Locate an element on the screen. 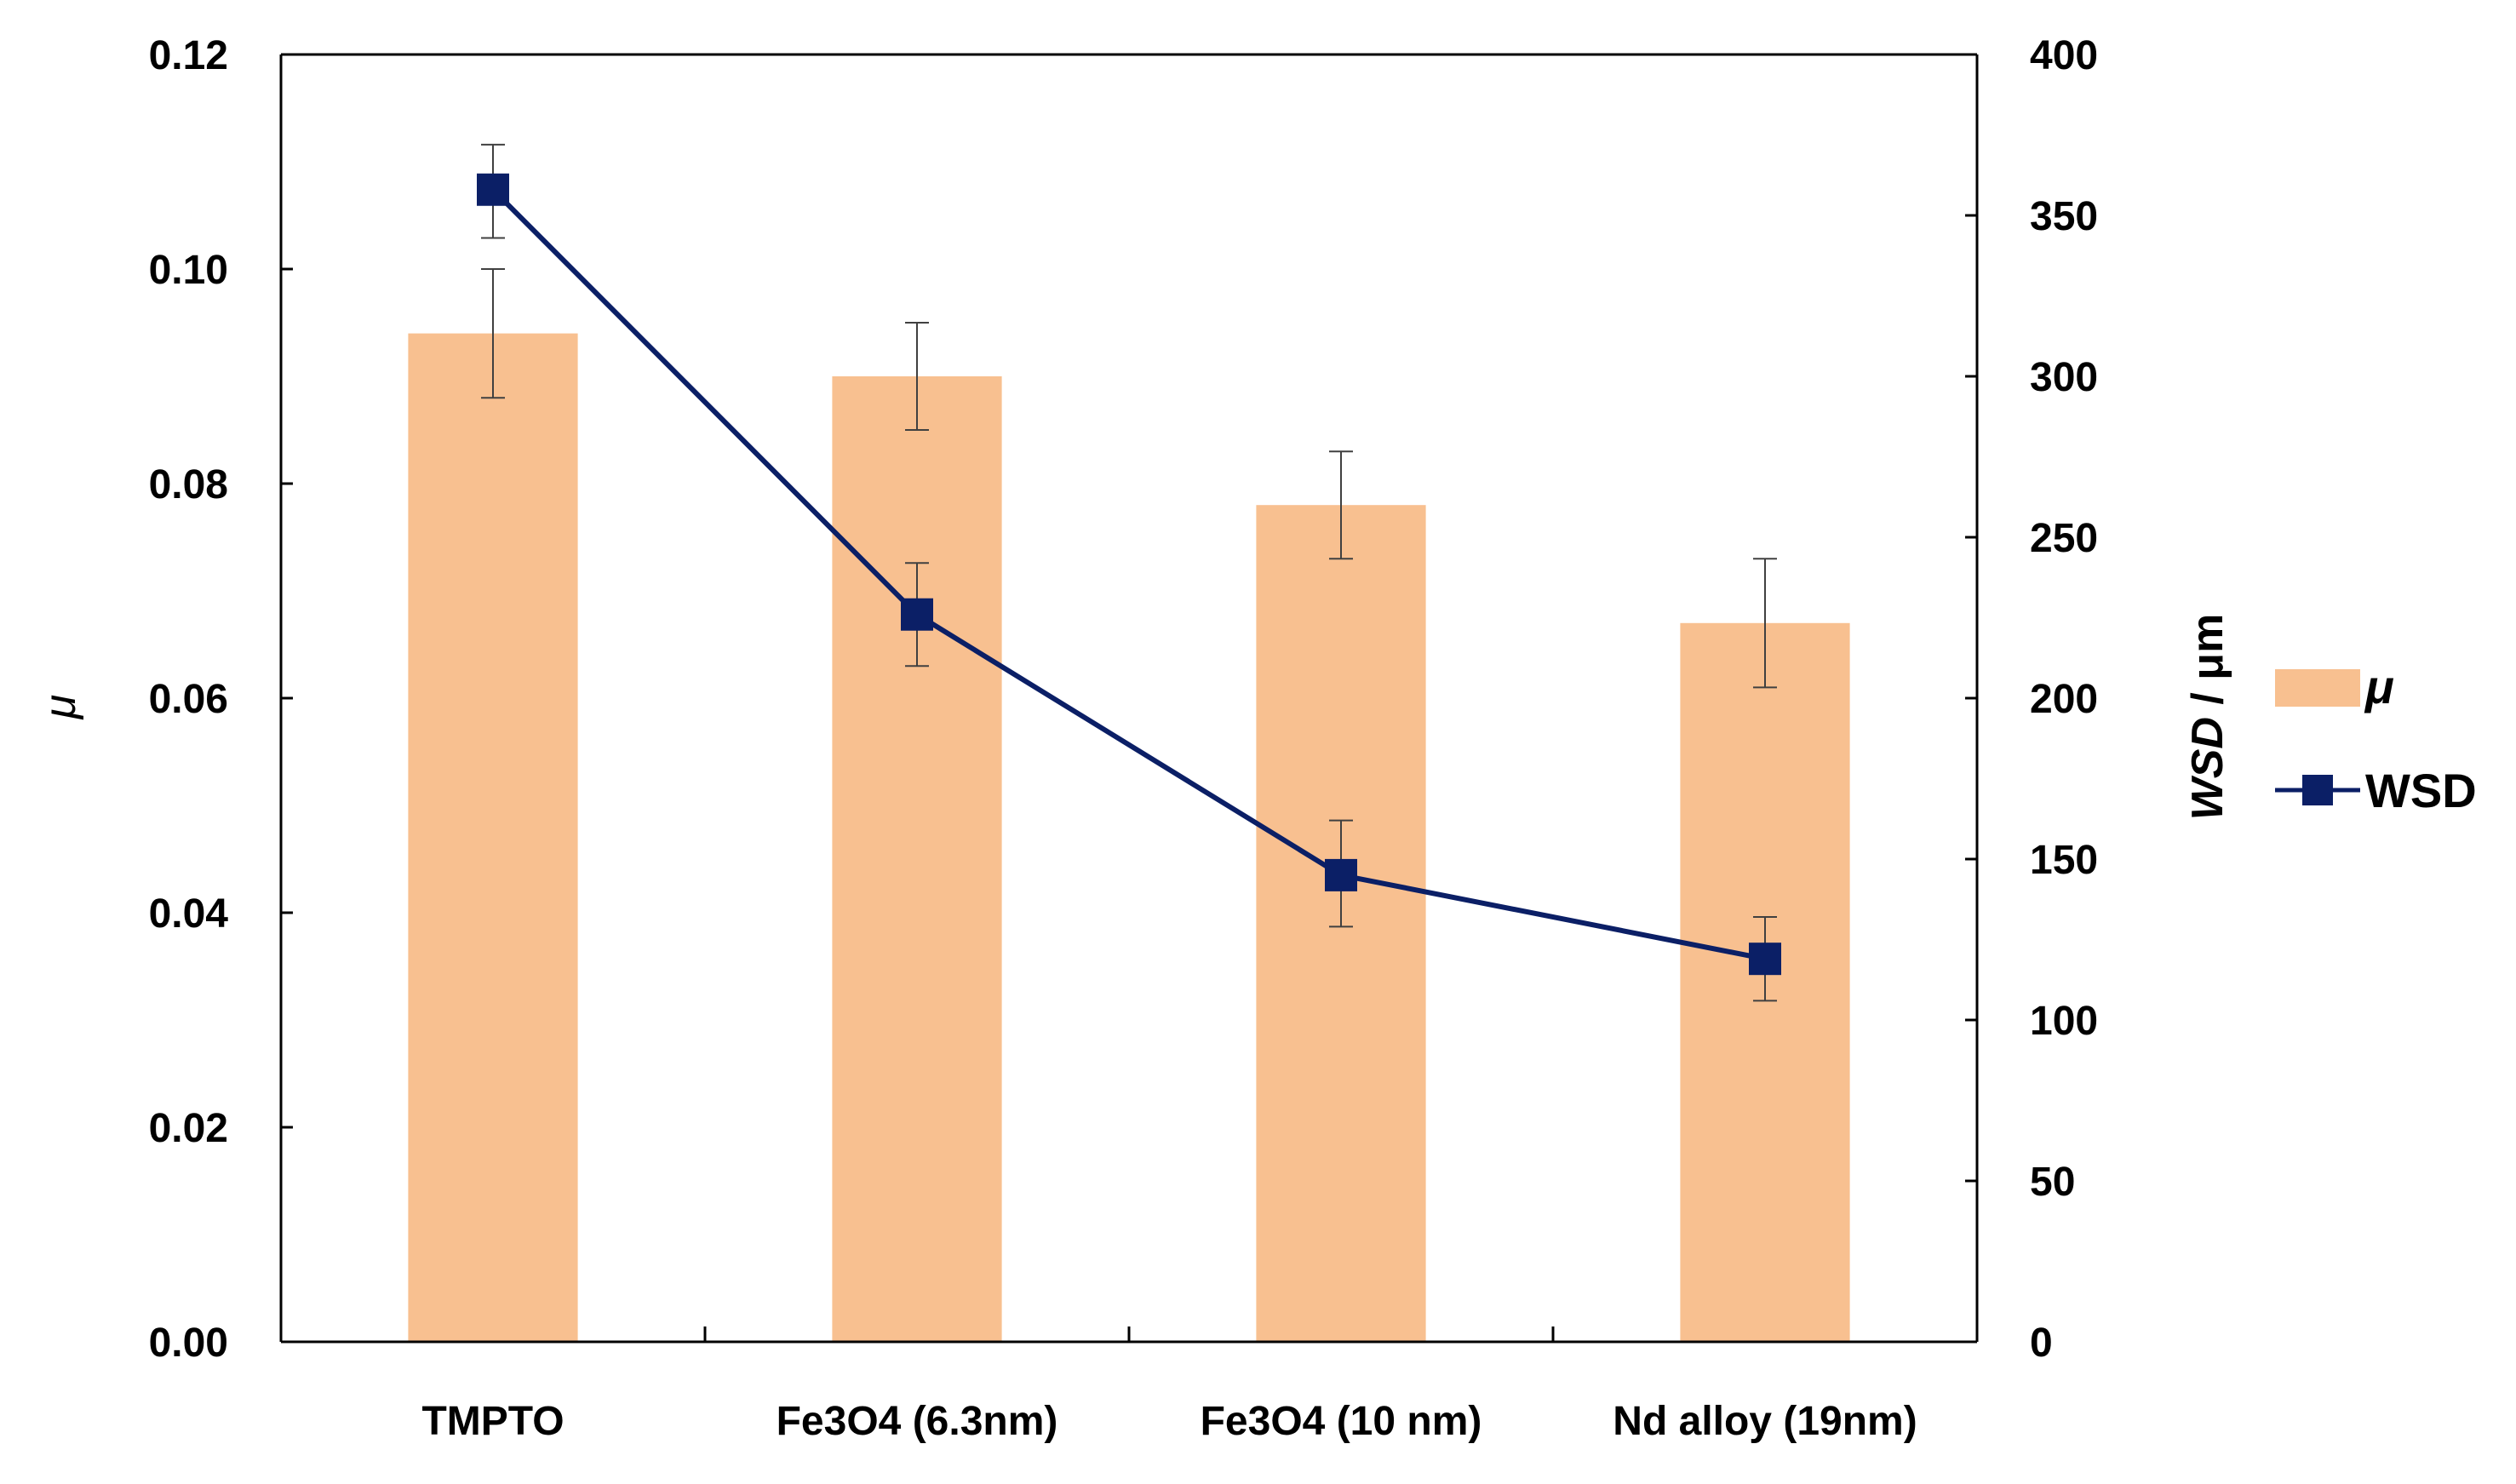  left-tick-label: 0.12 is located at coordinates (188, 56).